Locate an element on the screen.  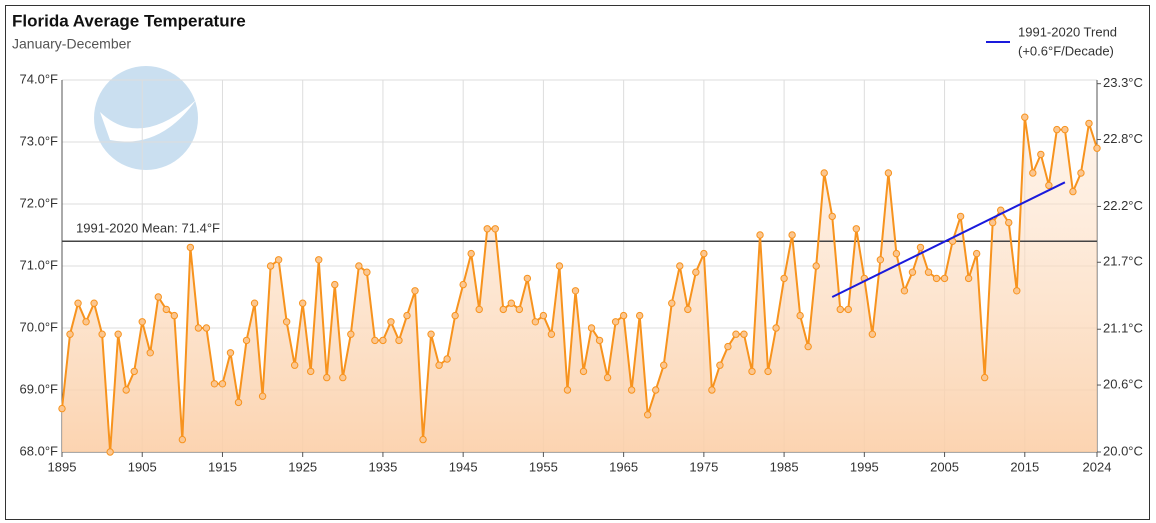
legend-note: (+0.6°F/Decade) is located at coordinates (1066, 50).